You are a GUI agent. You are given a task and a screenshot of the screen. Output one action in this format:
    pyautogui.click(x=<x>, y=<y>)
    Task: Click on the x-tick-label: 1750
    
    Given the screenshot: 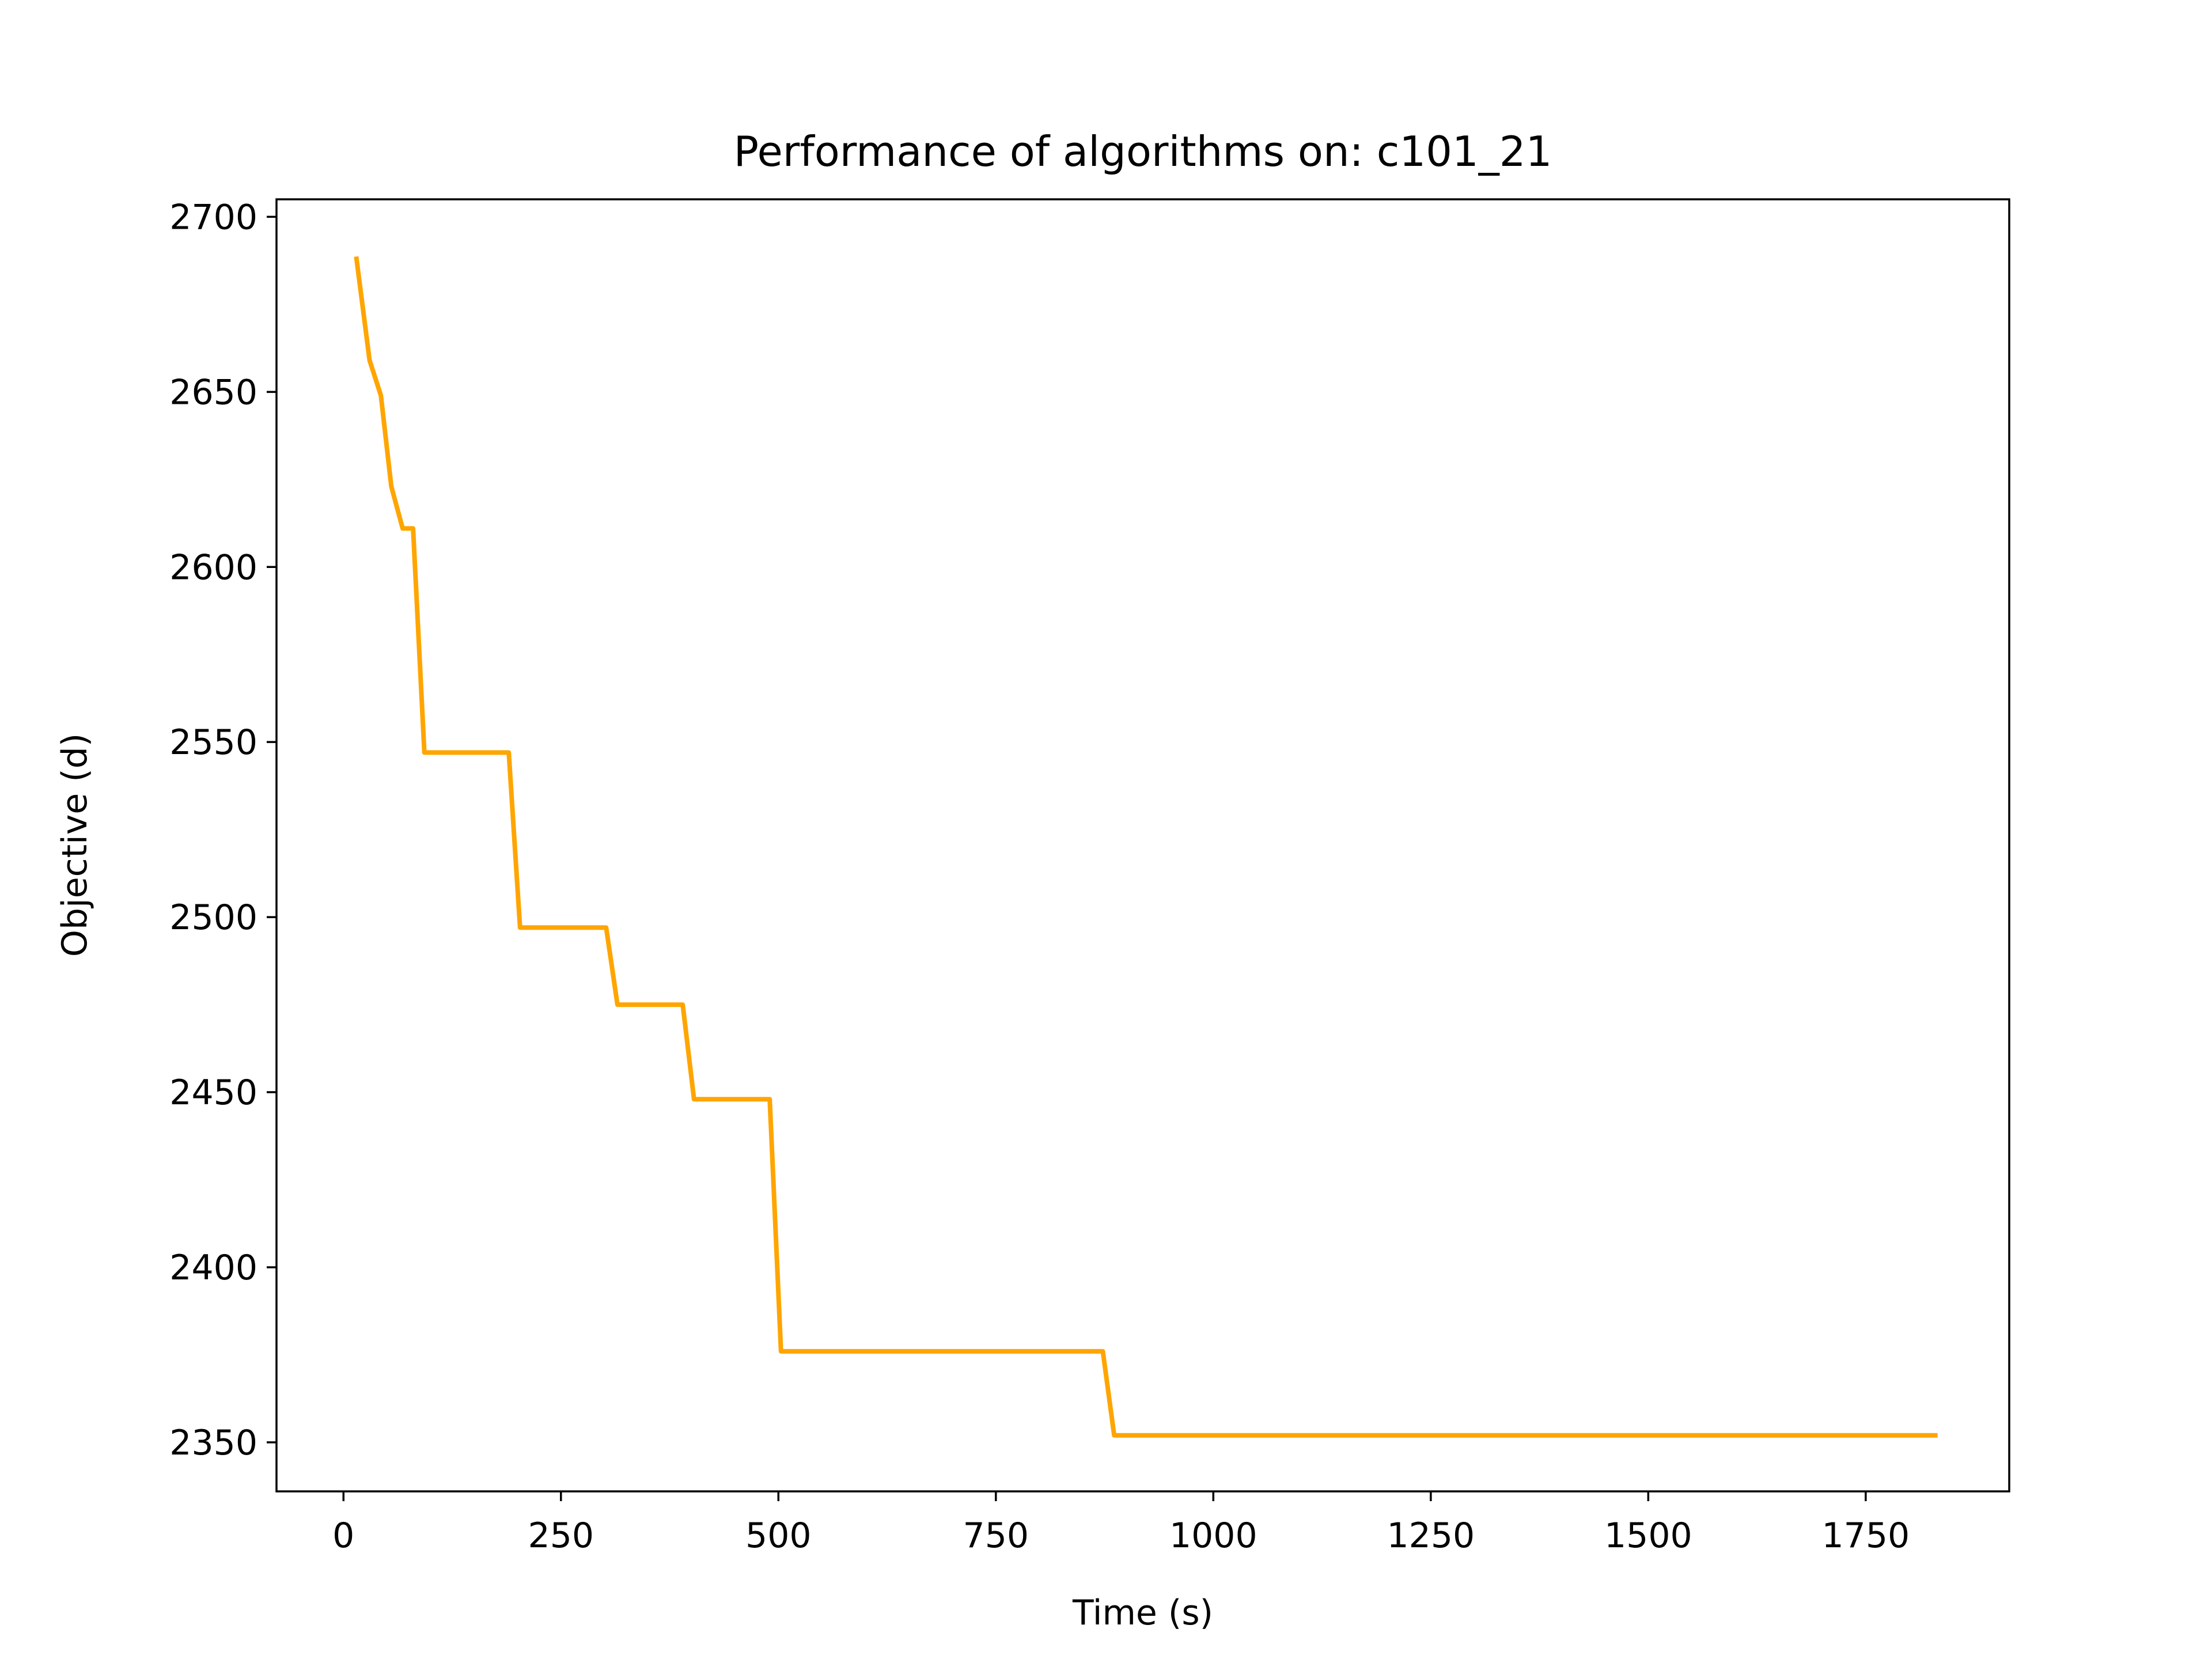 What is the action you would take?
    pyautogui.click(x=1865, y=1536)
    